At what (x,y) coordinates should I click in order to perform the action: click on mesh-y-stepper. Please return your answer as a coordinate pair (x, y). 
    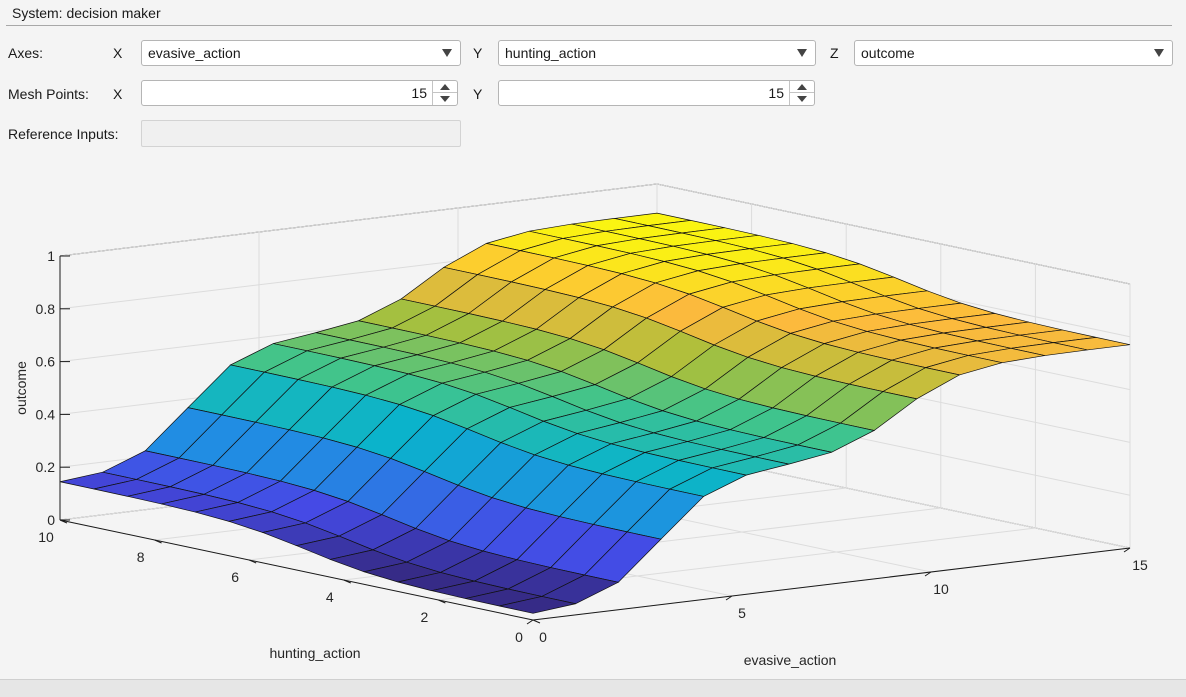
    Looking at the image, I should click on (801, 93).